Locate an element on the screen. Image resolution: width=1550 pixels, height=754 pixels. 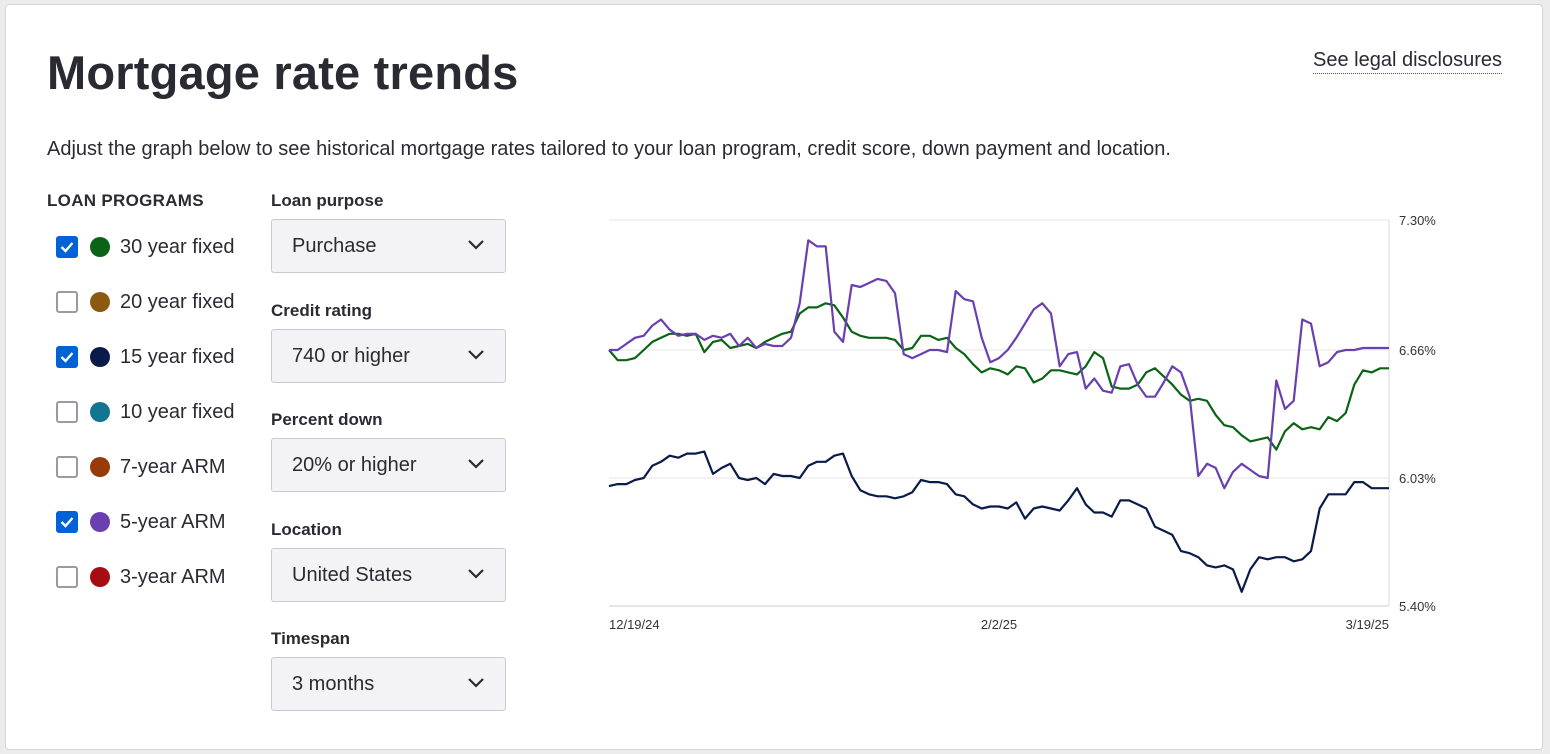
legal-disclosures-link: See legal disclosures is located at coordinates (1407, 61).